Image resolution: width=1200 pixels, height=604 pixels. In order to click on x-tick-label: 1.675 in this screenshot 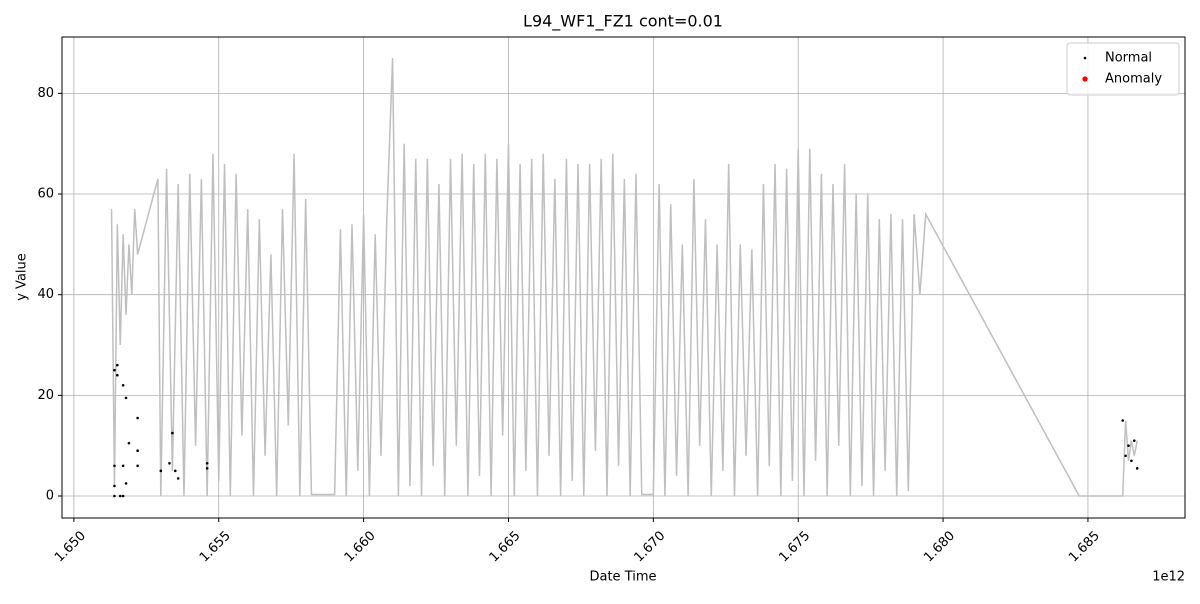, I will do `click(794, 546)`.